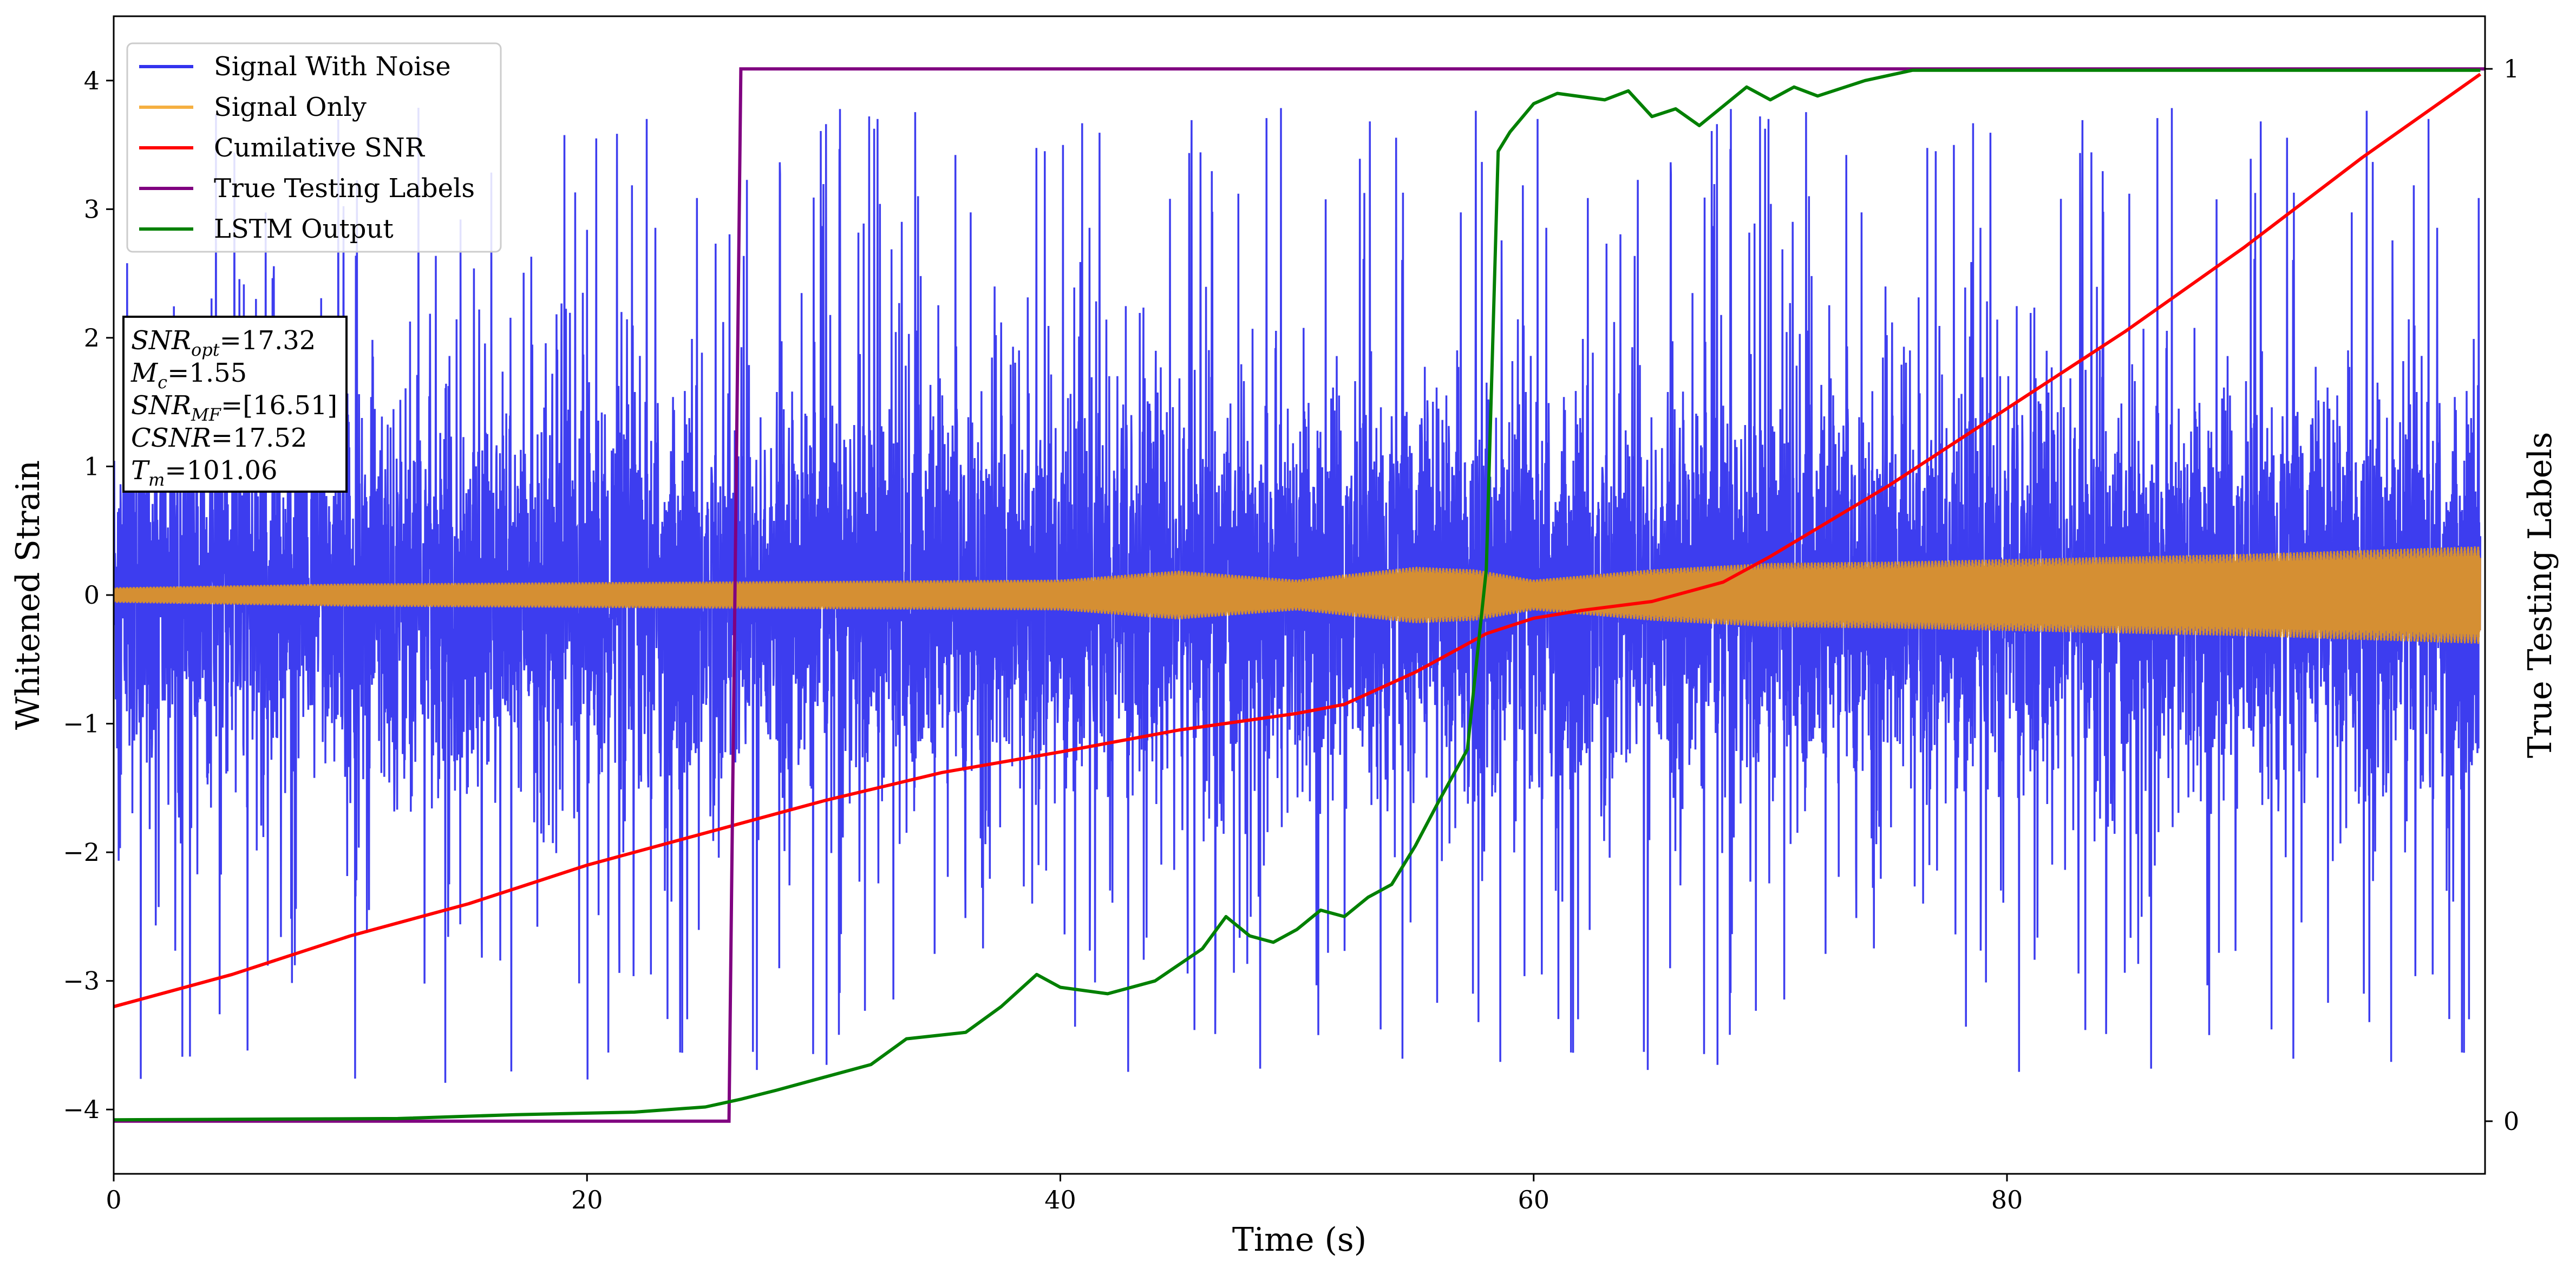 The height and width of the screenshot is (1274, 2576). Describe the element at coordinates (291, 107) in the screenshot. I see `legend-label: Signal Only` at that location.